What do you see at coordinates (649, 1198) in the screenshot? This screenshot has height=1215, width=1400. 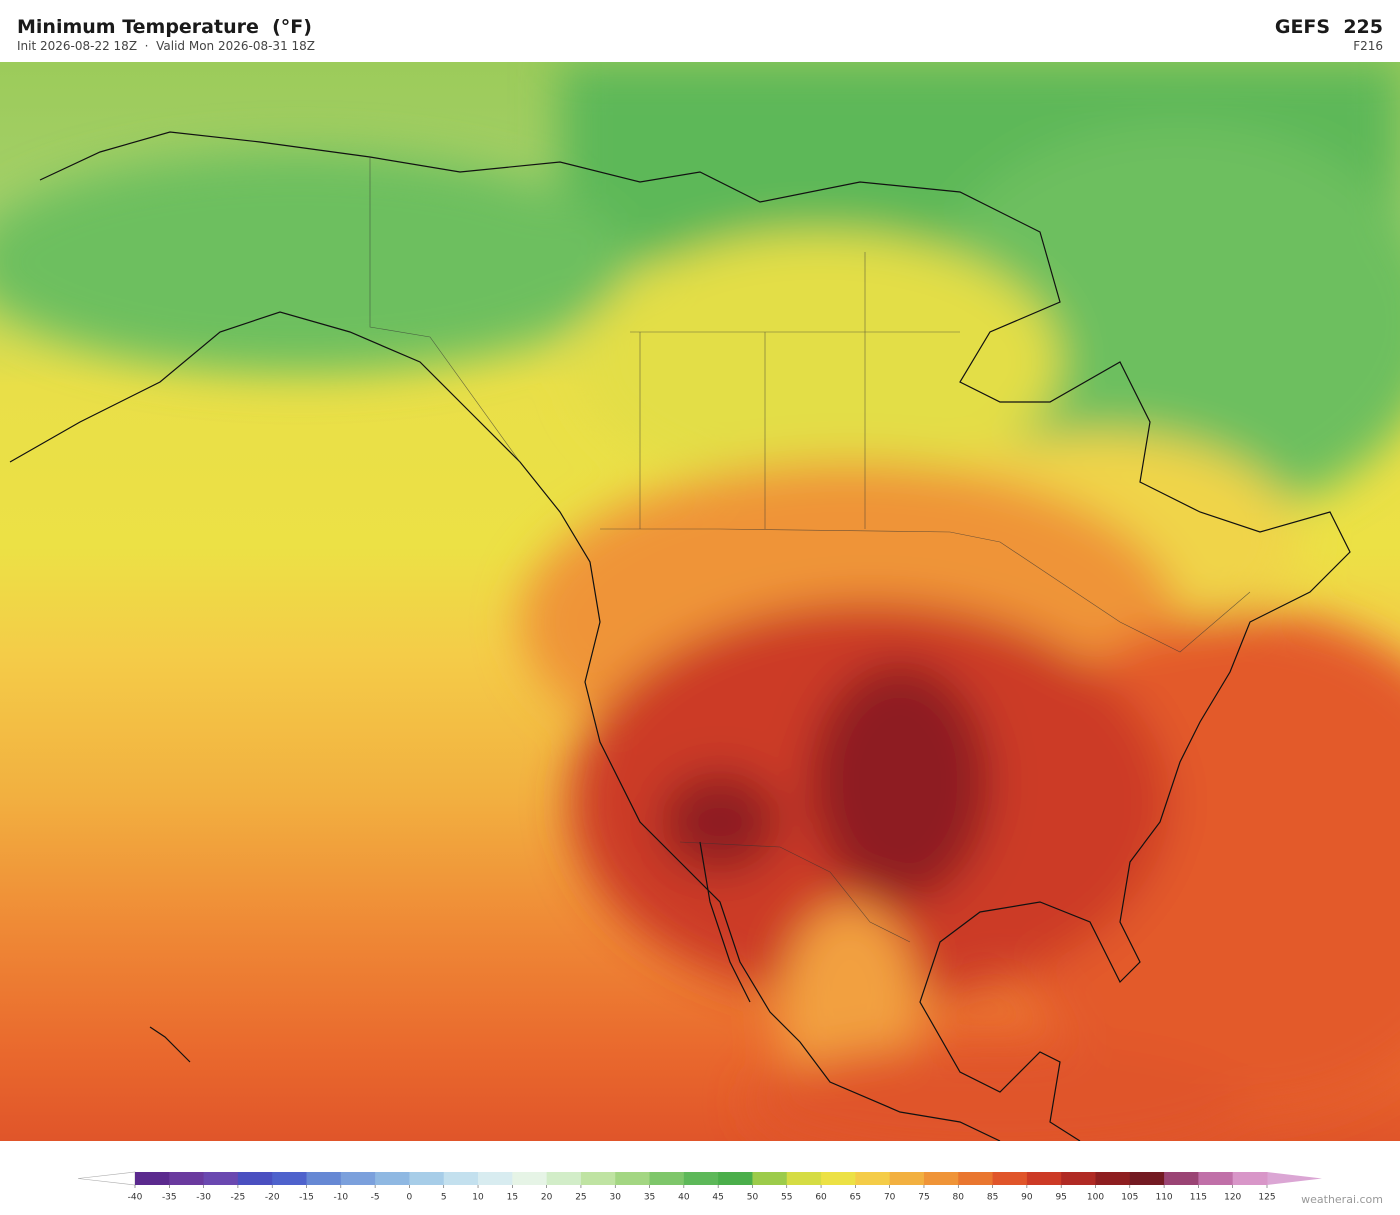 I see `colorbar-tick-label: 35` at bounding box center [649, 1198].